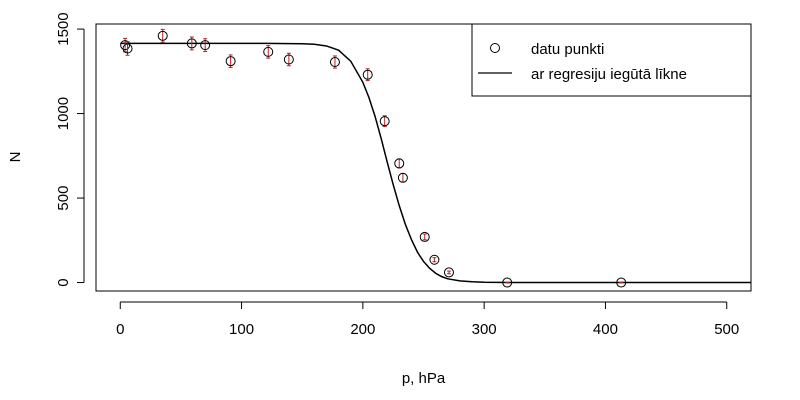 The width and height of the screenshot is (800, 400). What do you see at coordinates (63, 28) in the screenshot?
I see `y-tick-label: 1500` at bounding box center [63, 28].